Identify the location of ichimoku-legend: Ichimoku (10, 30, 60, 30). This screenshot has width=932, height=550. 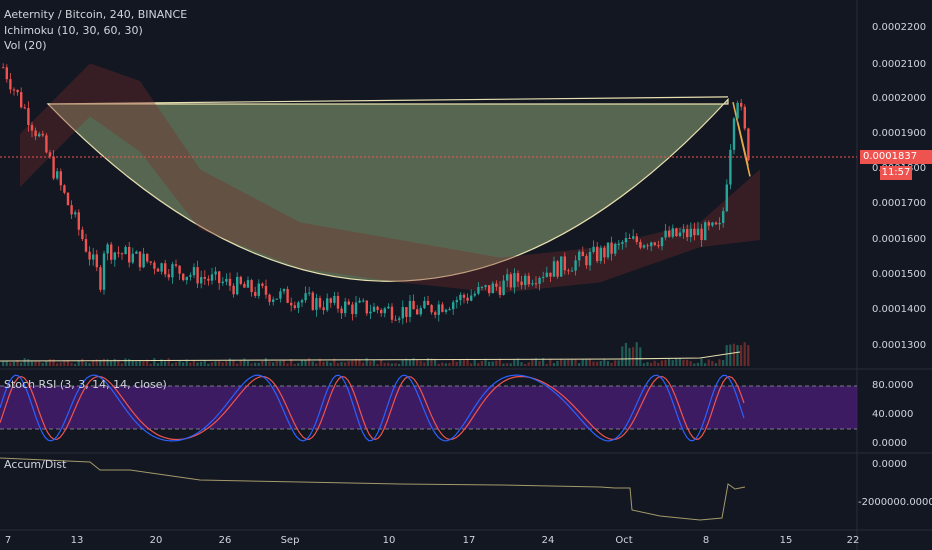
(73, 30).